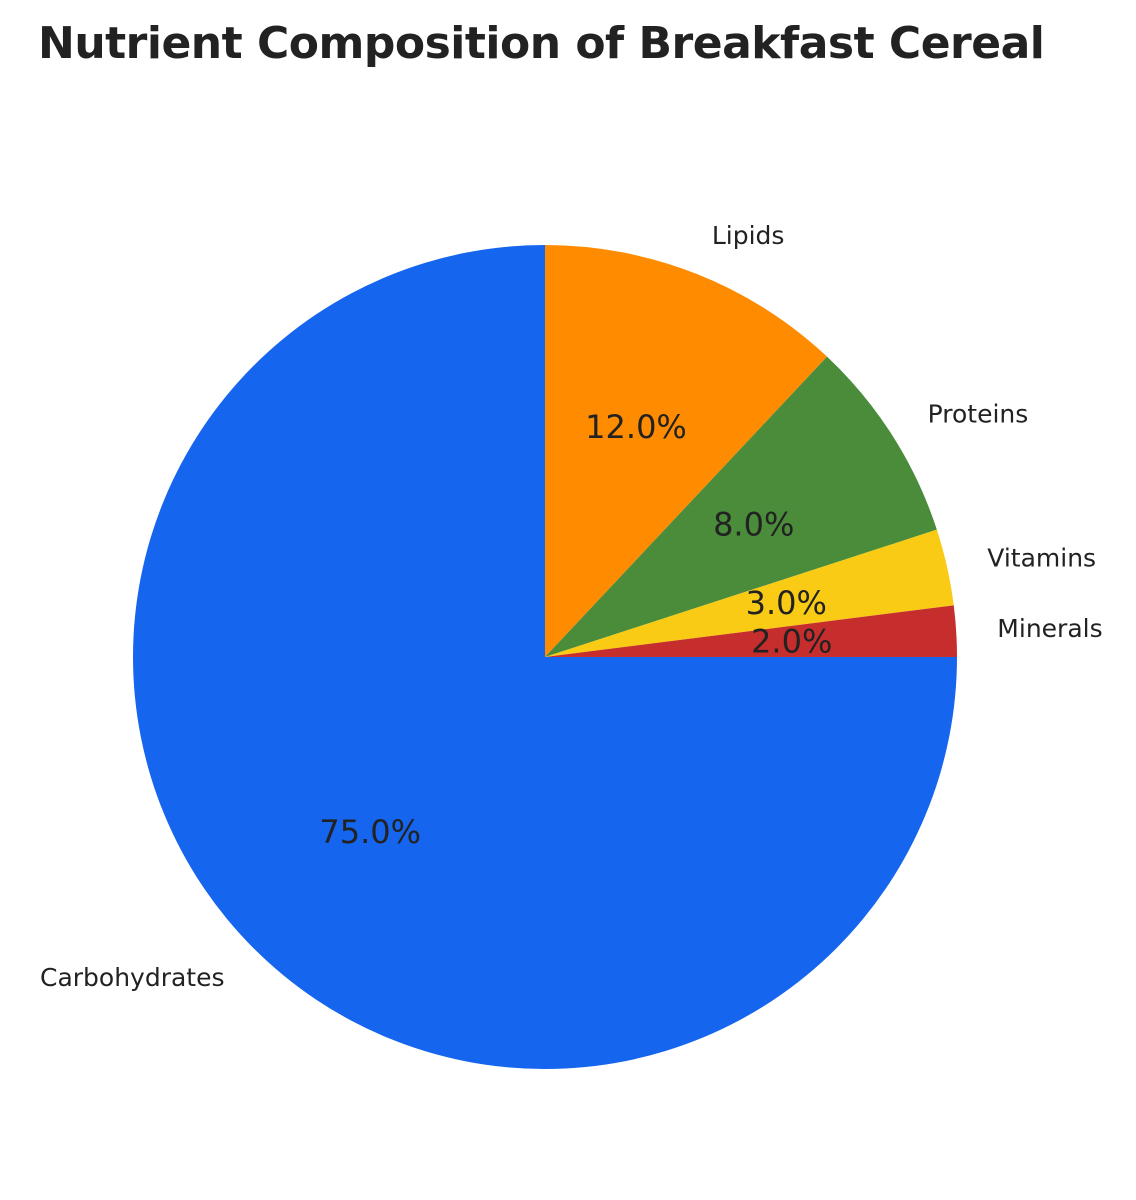 The height and width of the screenshot is (1200, 1136). What do you see at coordinates (978, 414) in the screenshot?
I see `slice-label-proteins: Proteins` at bounding box center [978, 414].